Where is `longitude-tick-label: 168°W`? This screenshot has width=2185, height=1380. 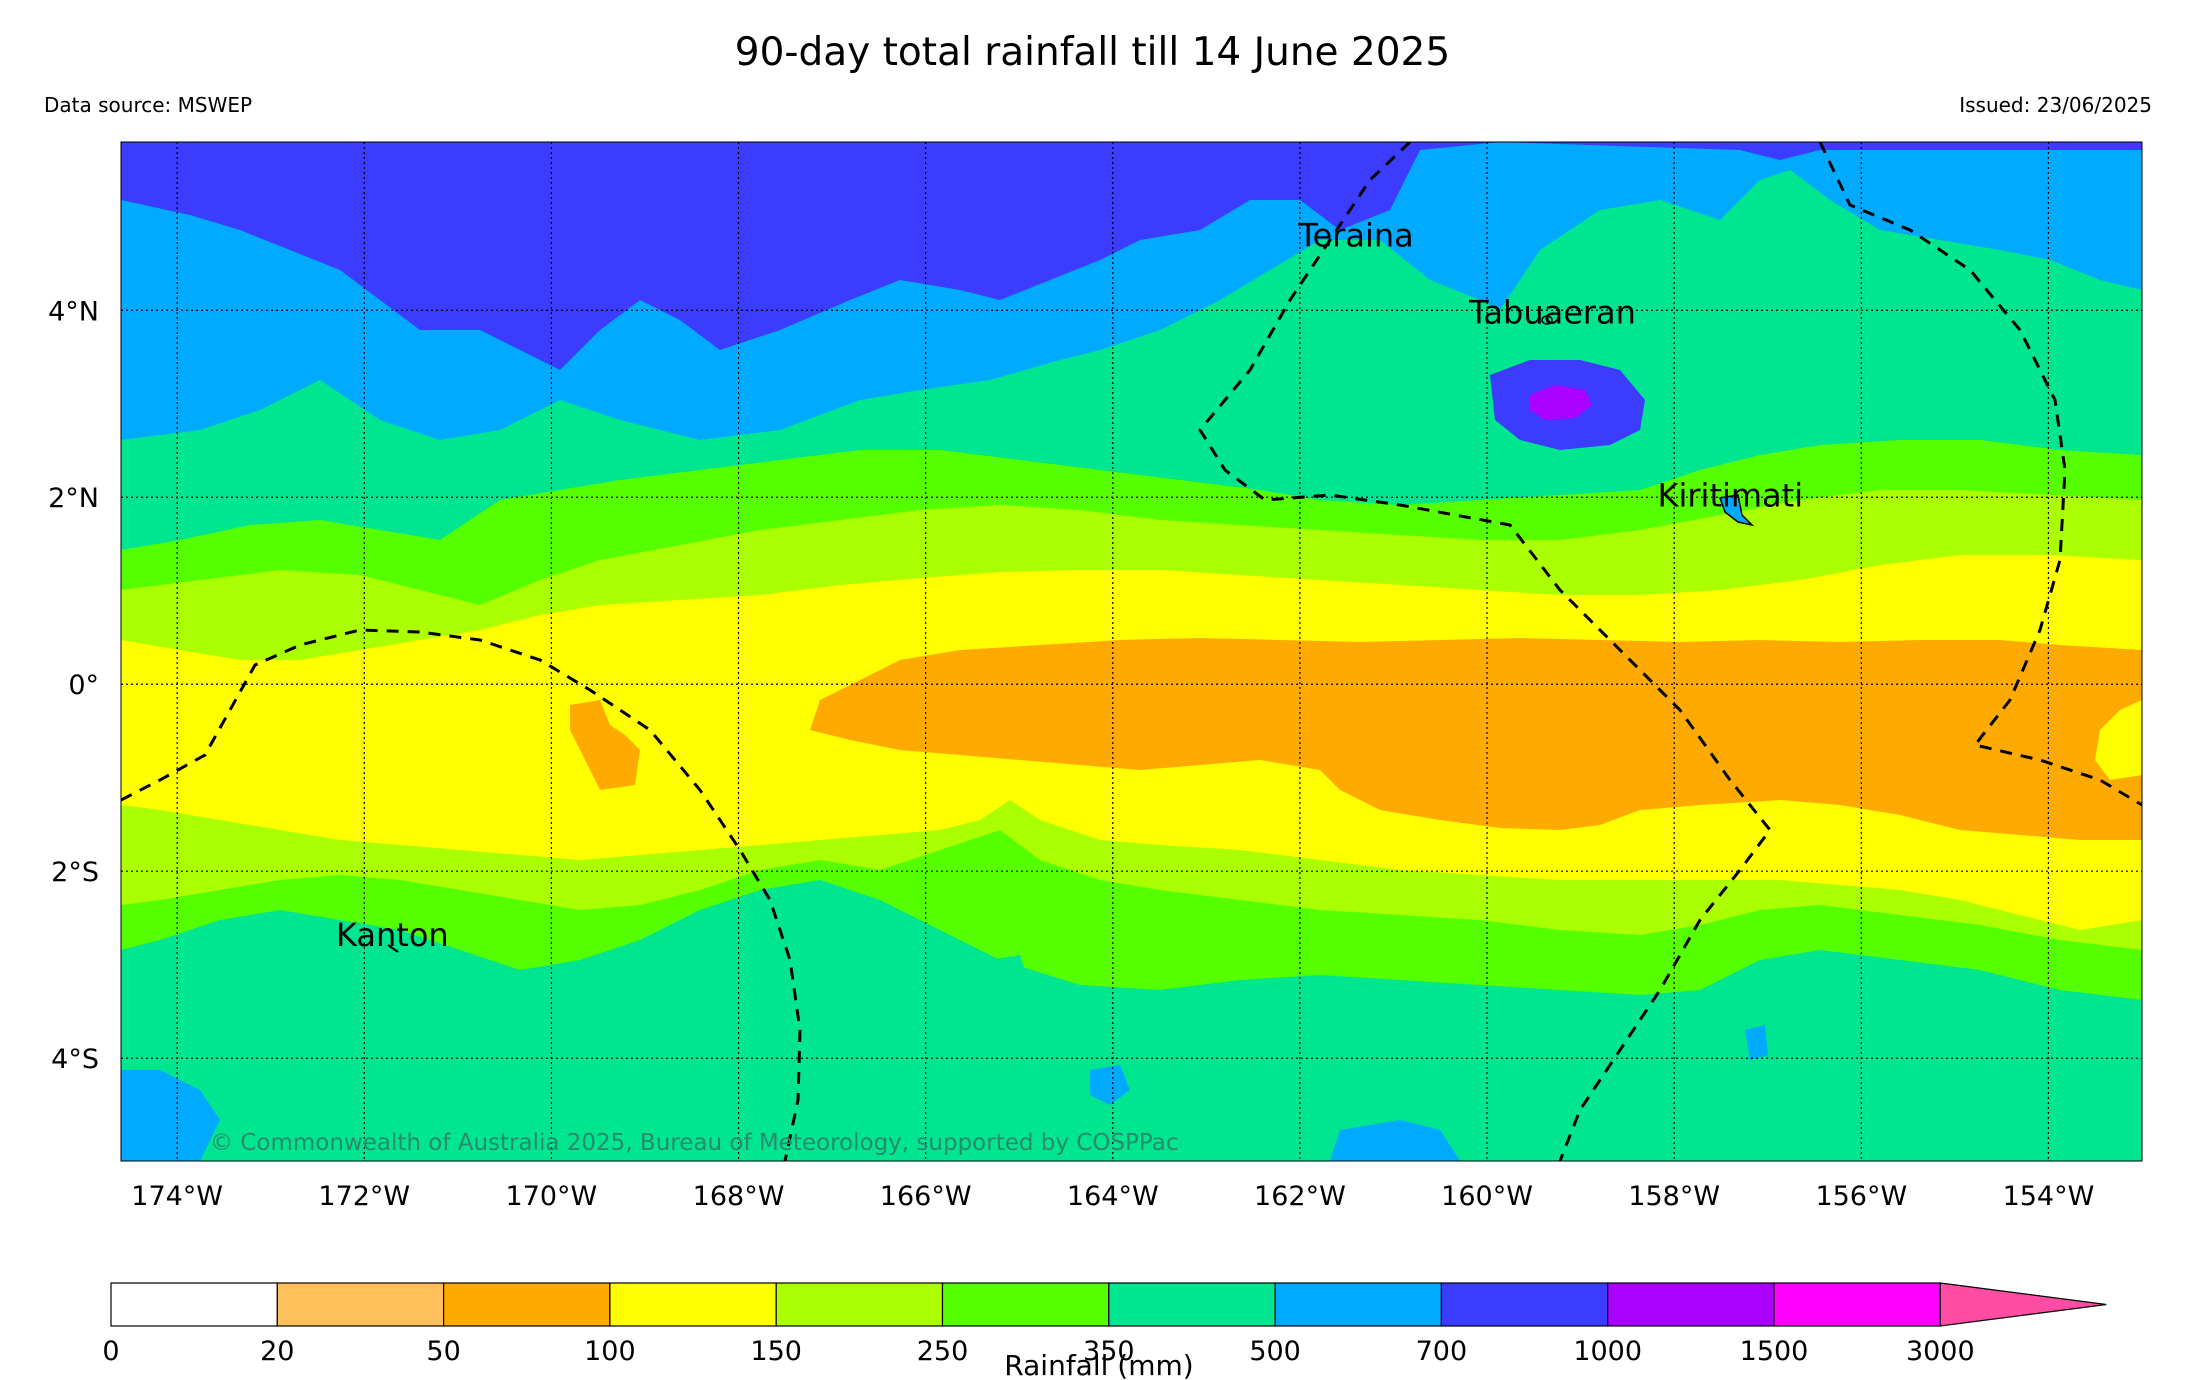
longitude-tick-label: 168°W is located at coordinates (739, 1196).